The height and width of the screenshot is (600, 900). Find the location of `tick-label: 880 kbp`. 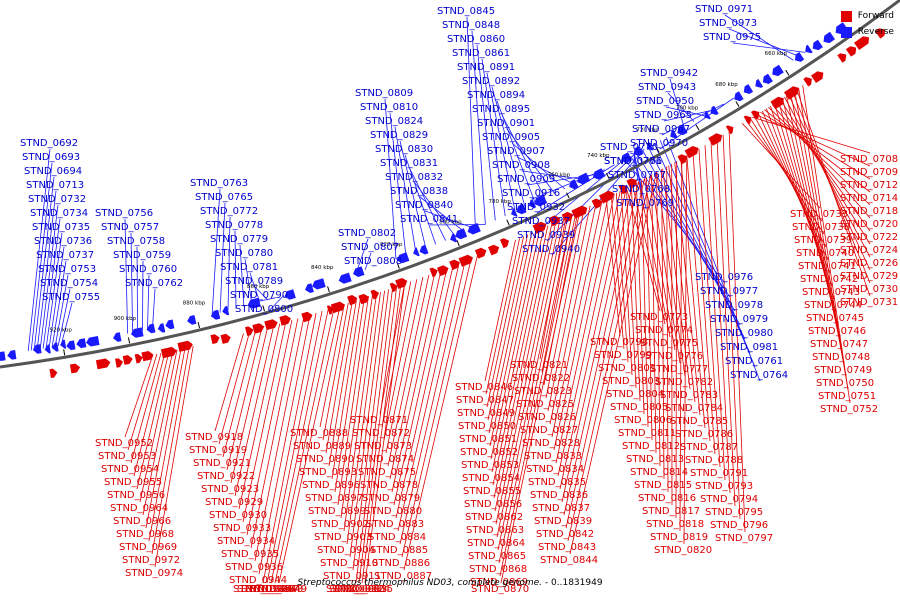

tick-label: 880 kbp is located at coordinates (194, 304).